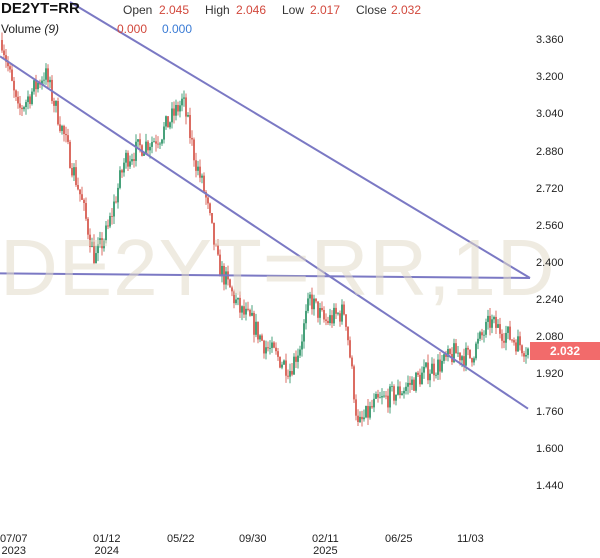  I want to click on volume-period: (9), so click(52, 29).